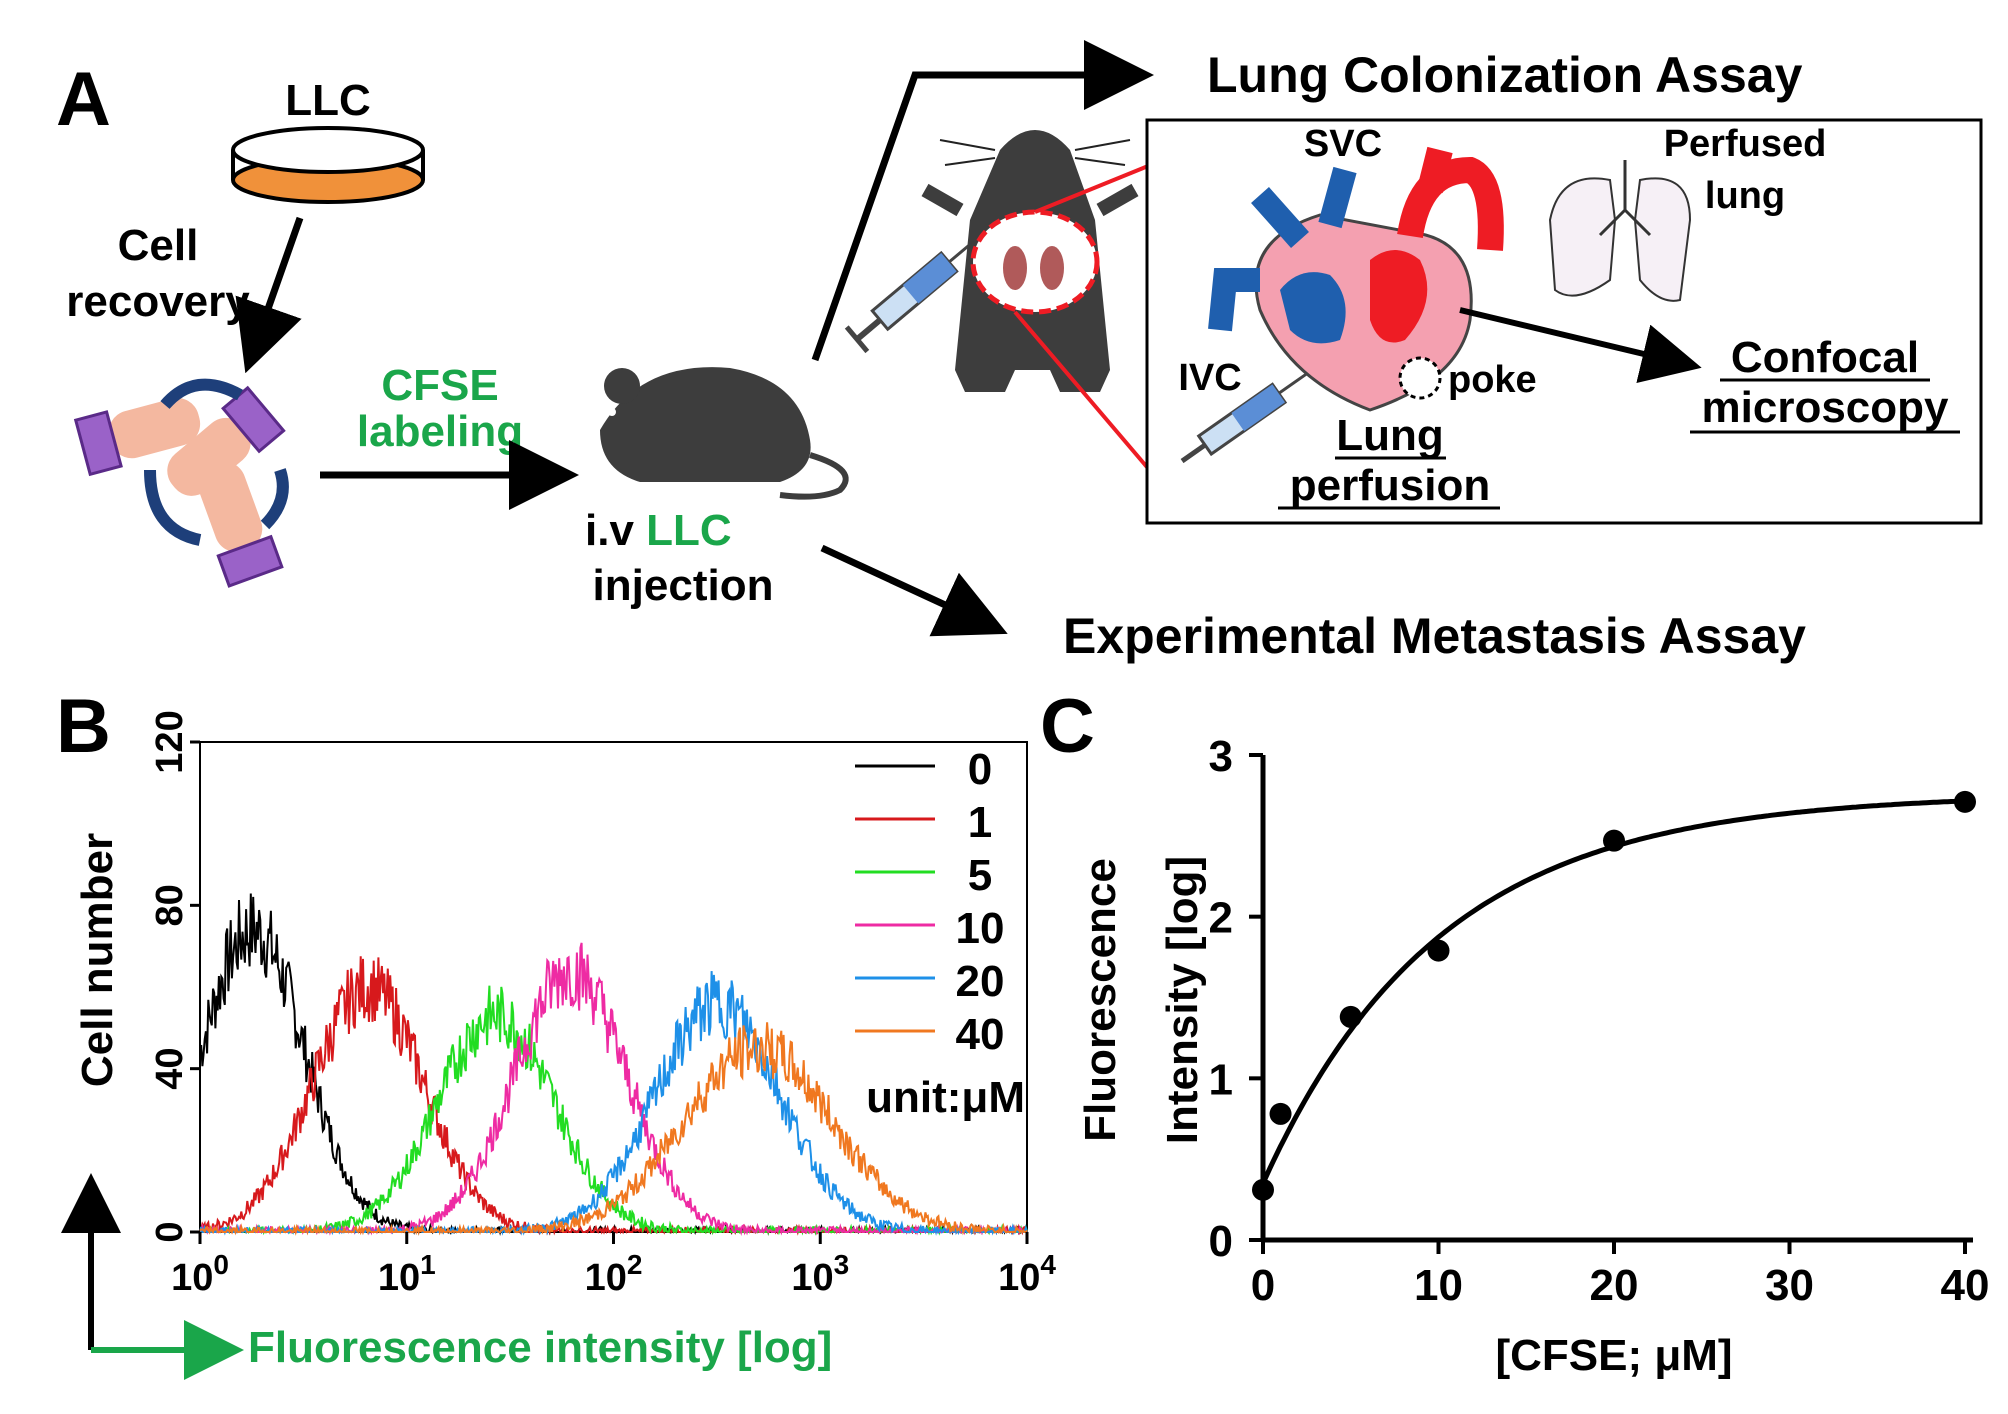 This screenshot has width=2008, height=1414. Describe the element at coordinates (181, 483) in the screenshot. I see `centrifuge-tubes-icon` at that location.